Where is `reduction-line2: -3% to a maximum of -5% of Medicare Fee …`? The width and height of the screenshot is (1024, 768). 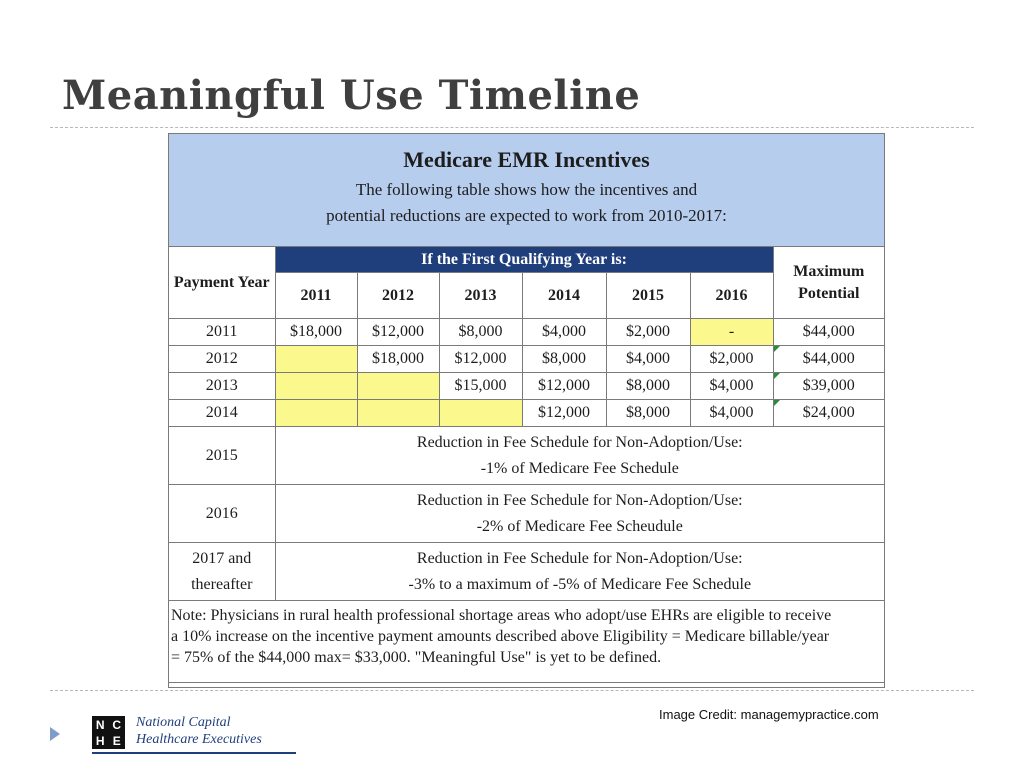
reduction-line2: -3% to a maximum of -5% of Medicare Fee … is located at coordinates (580, 584).